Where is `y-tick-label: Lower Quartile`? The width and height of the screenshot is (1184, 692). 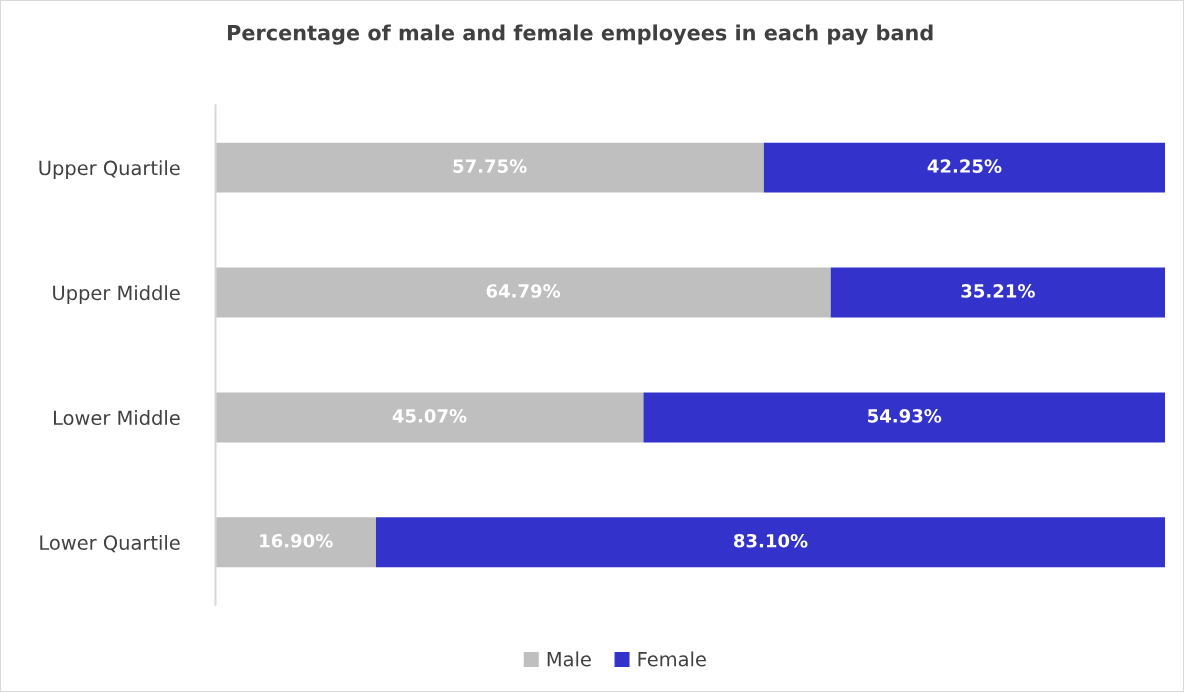 y-tick-label: Lower Quartile is located at coordinates (110, 543).